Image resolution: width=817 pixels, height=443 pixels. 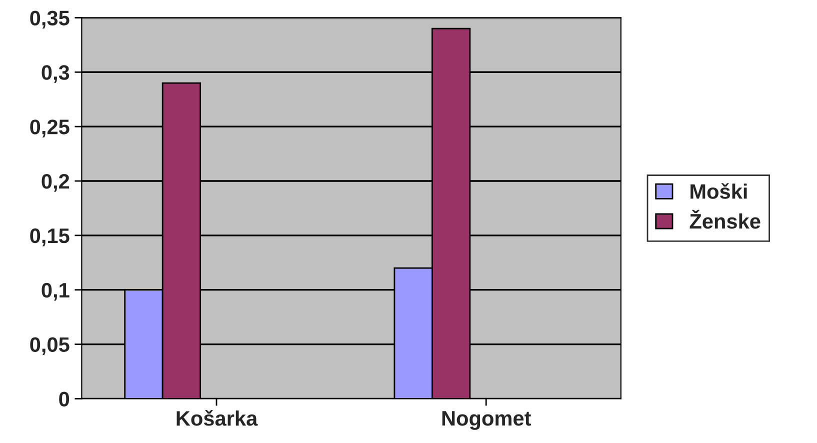 What do you see at coordinates (56, 183) in the screenshot?
I see `y-tick-label: 0,2` at bounding box center [56, 183].